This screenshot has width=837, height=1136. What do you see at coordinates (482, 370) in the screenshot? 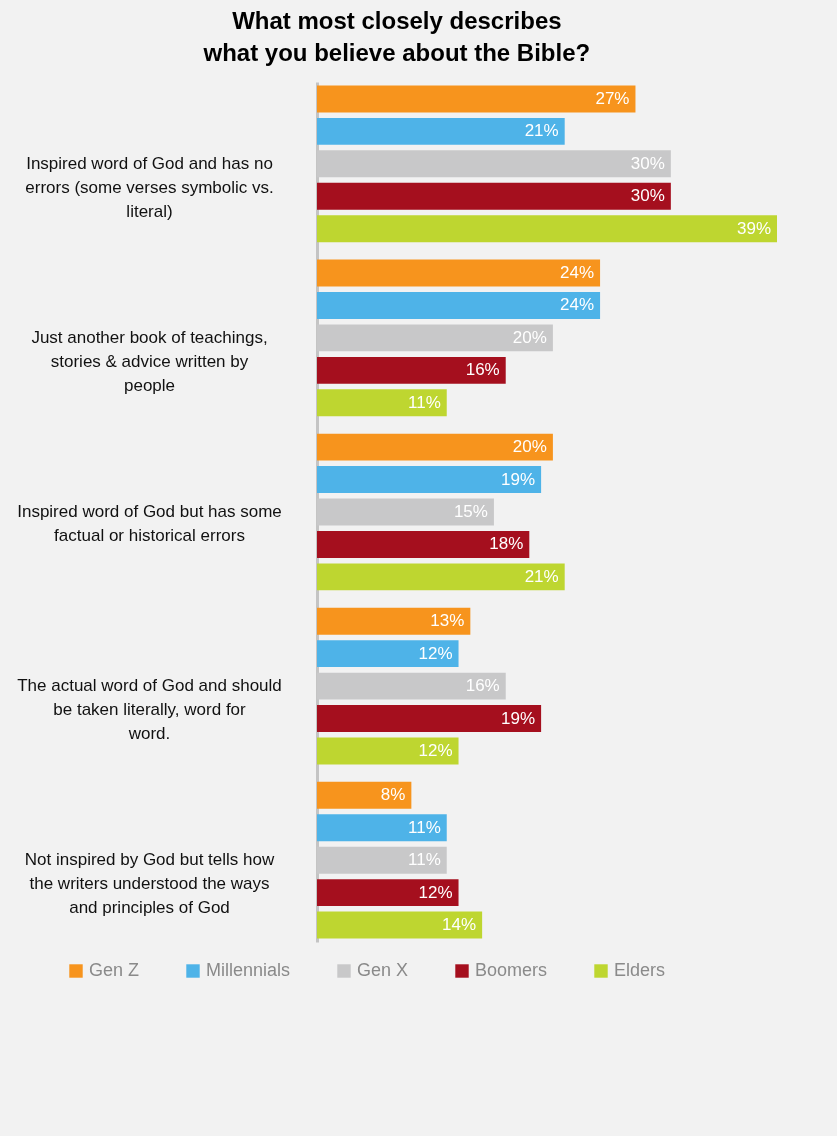
I see `data-label: 16%` at bounding box center [482, 370].